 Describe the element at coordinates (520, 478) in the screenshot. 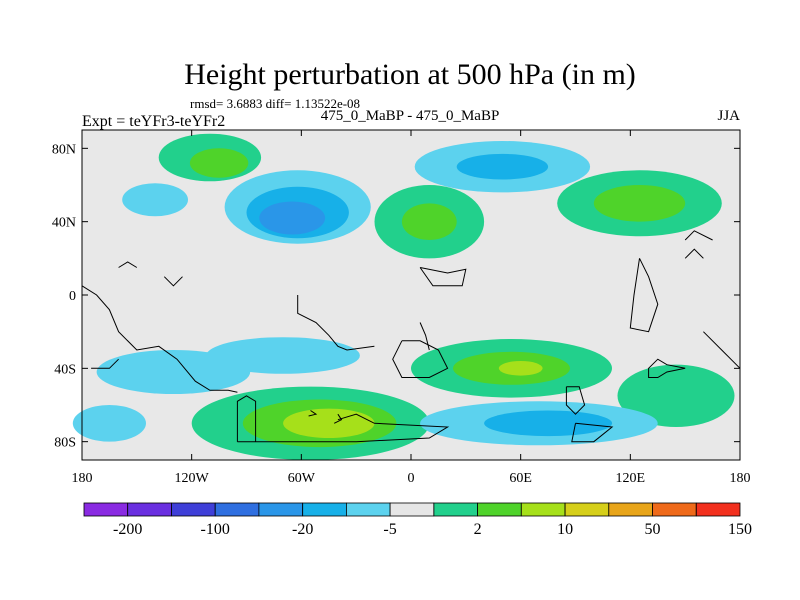

I see `x-tick-label: 60E` at that location.